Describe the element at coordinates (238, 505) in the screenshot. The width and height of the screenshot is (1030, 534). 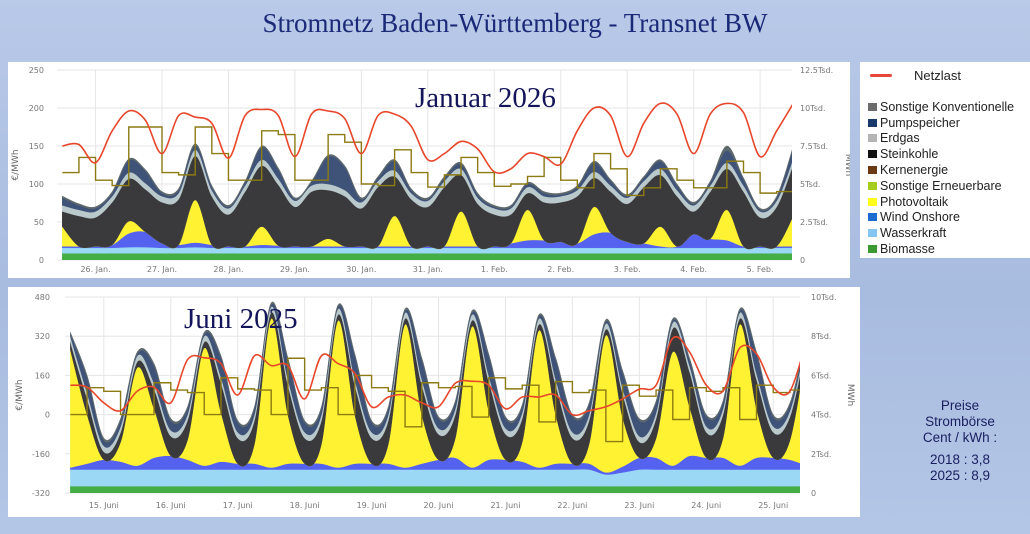
I see `x-tick-label: 17. Juni` at that location.